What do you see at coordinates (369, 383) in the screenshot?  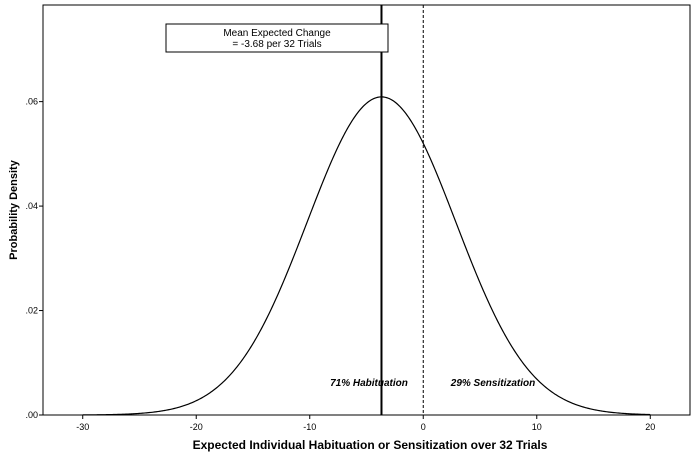 I see `habituation-label: 71% Habituation` at bounding box center [369, 383].